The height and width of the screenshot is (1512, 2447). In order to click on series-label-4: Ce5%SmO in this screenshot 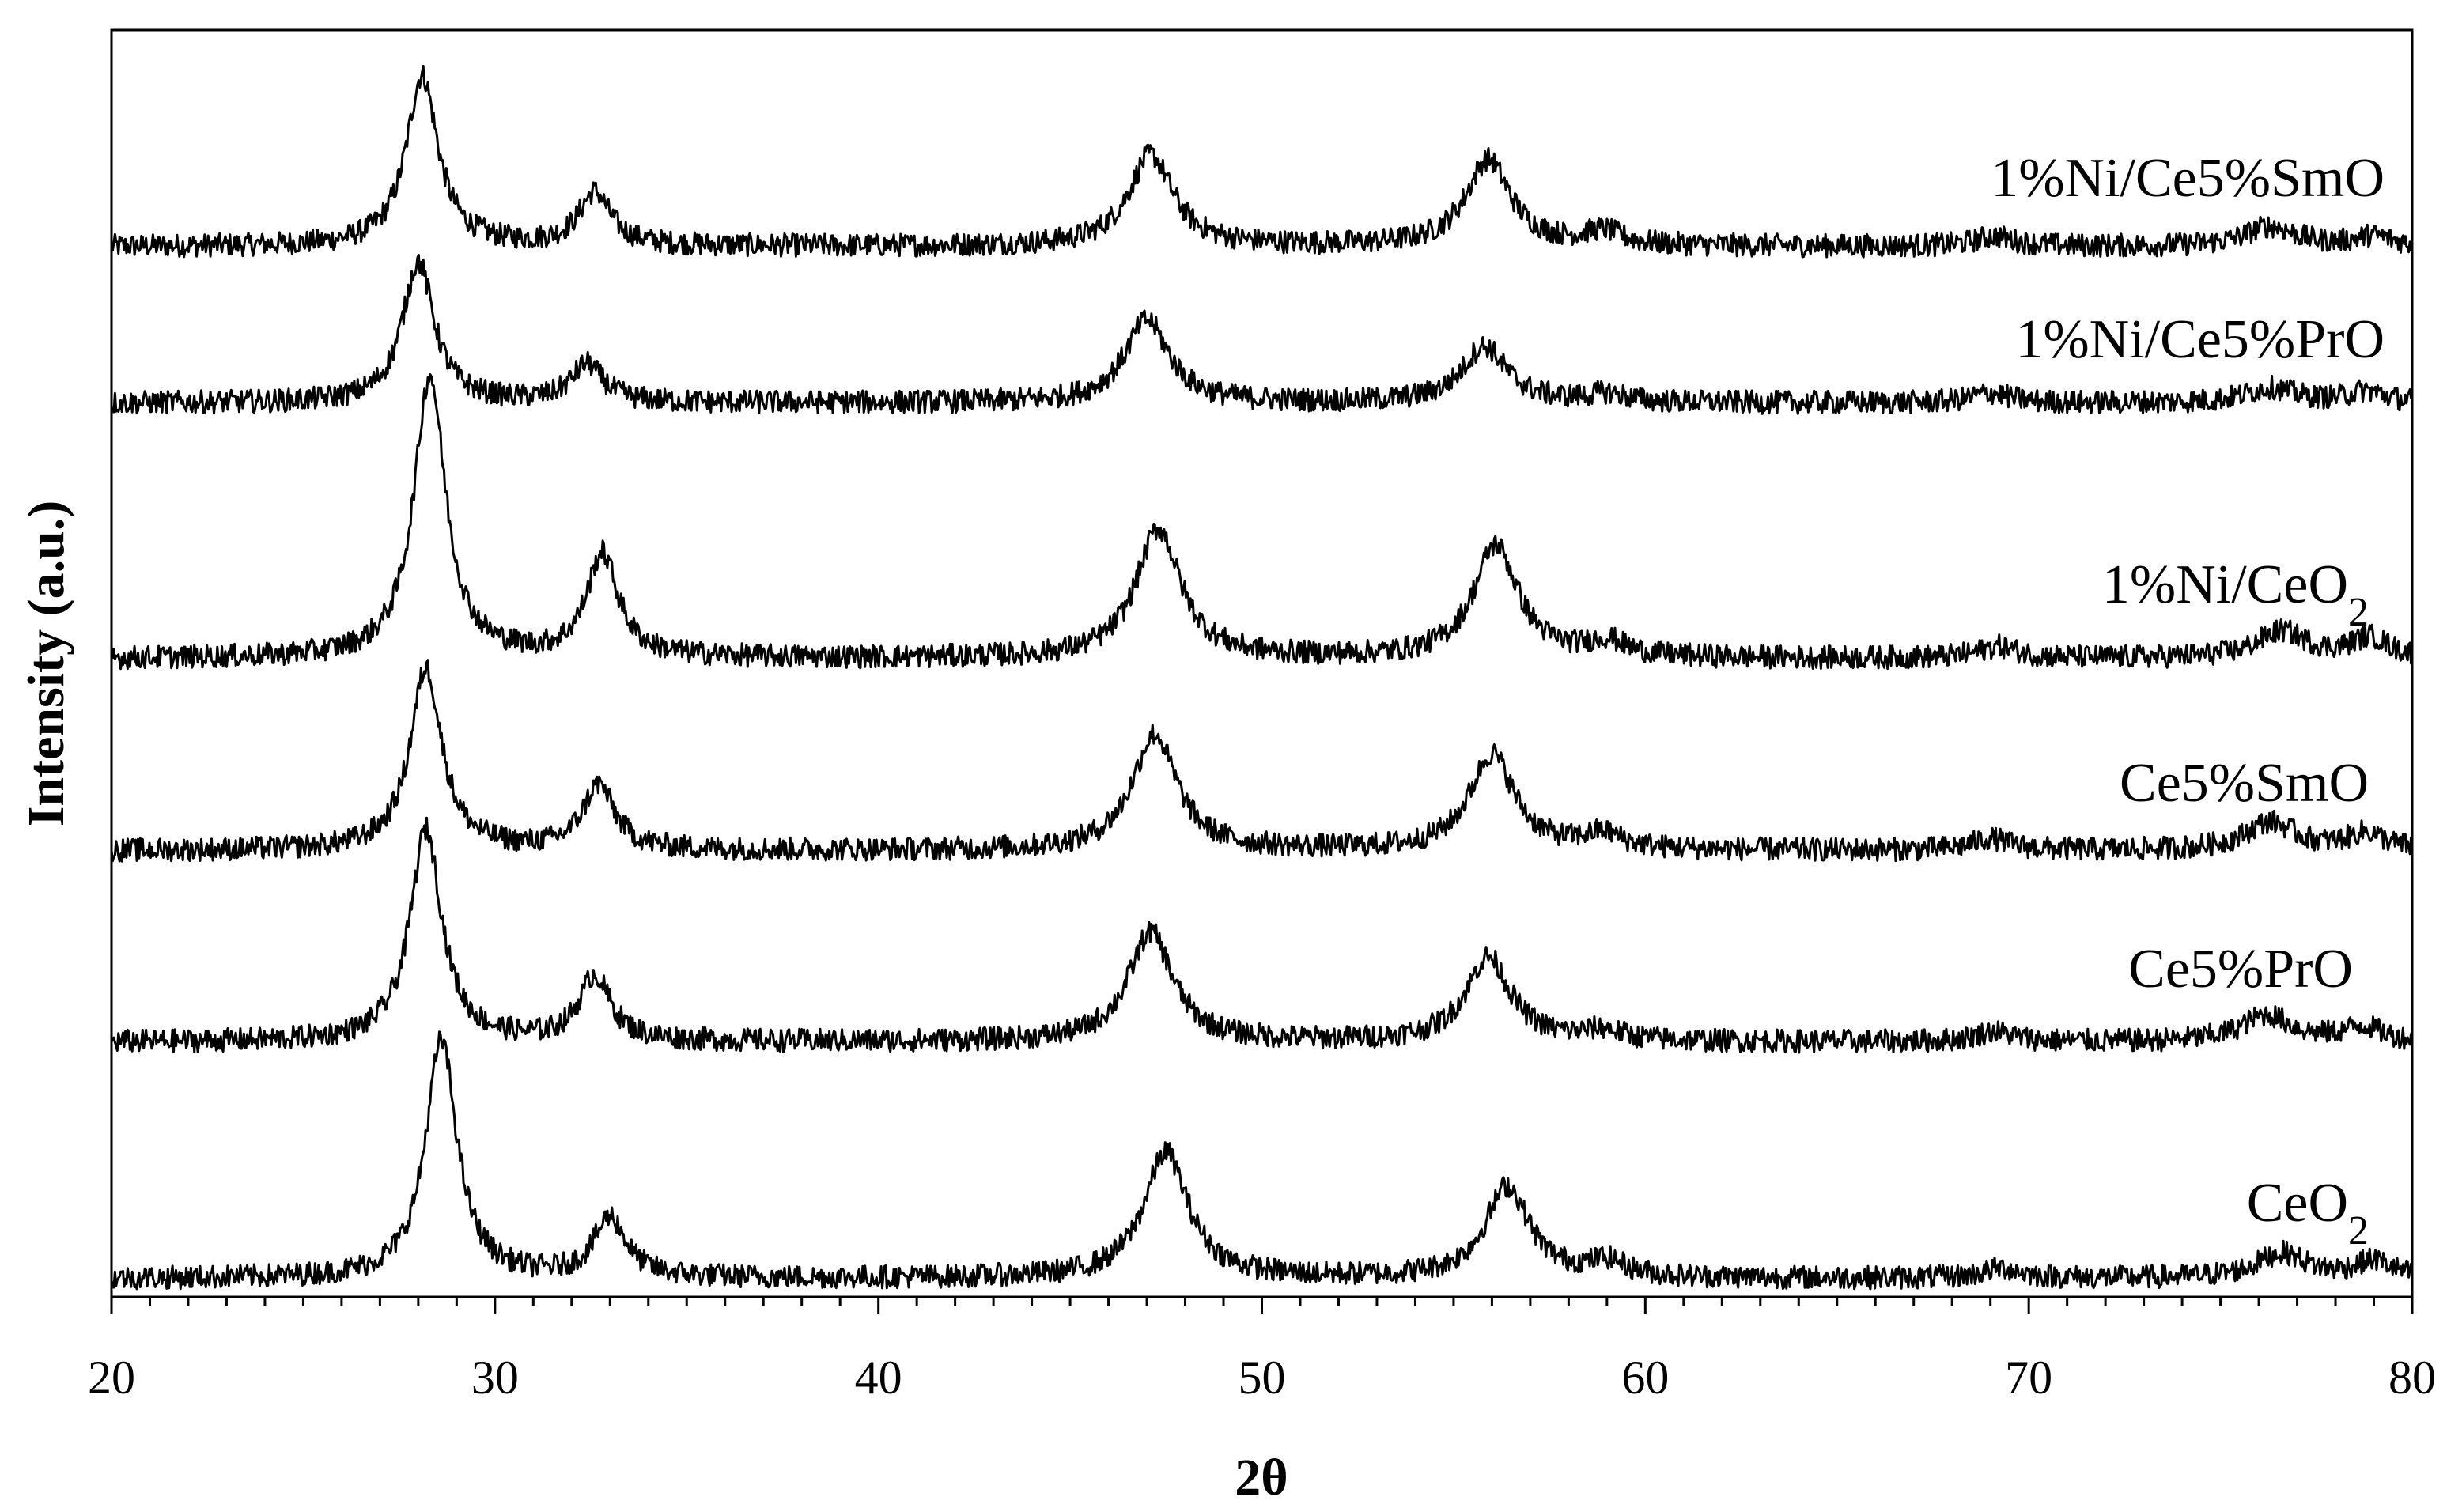, I will do `click(2244, 784)`.